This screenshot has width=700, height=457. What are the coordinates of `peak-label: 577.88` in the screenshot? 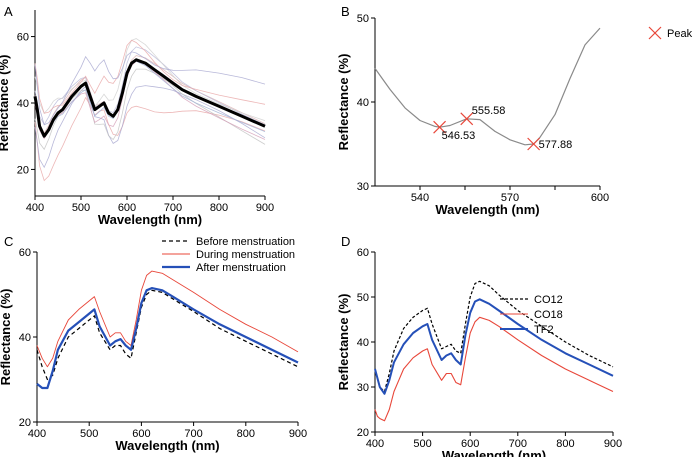 It's located at (556, 145).